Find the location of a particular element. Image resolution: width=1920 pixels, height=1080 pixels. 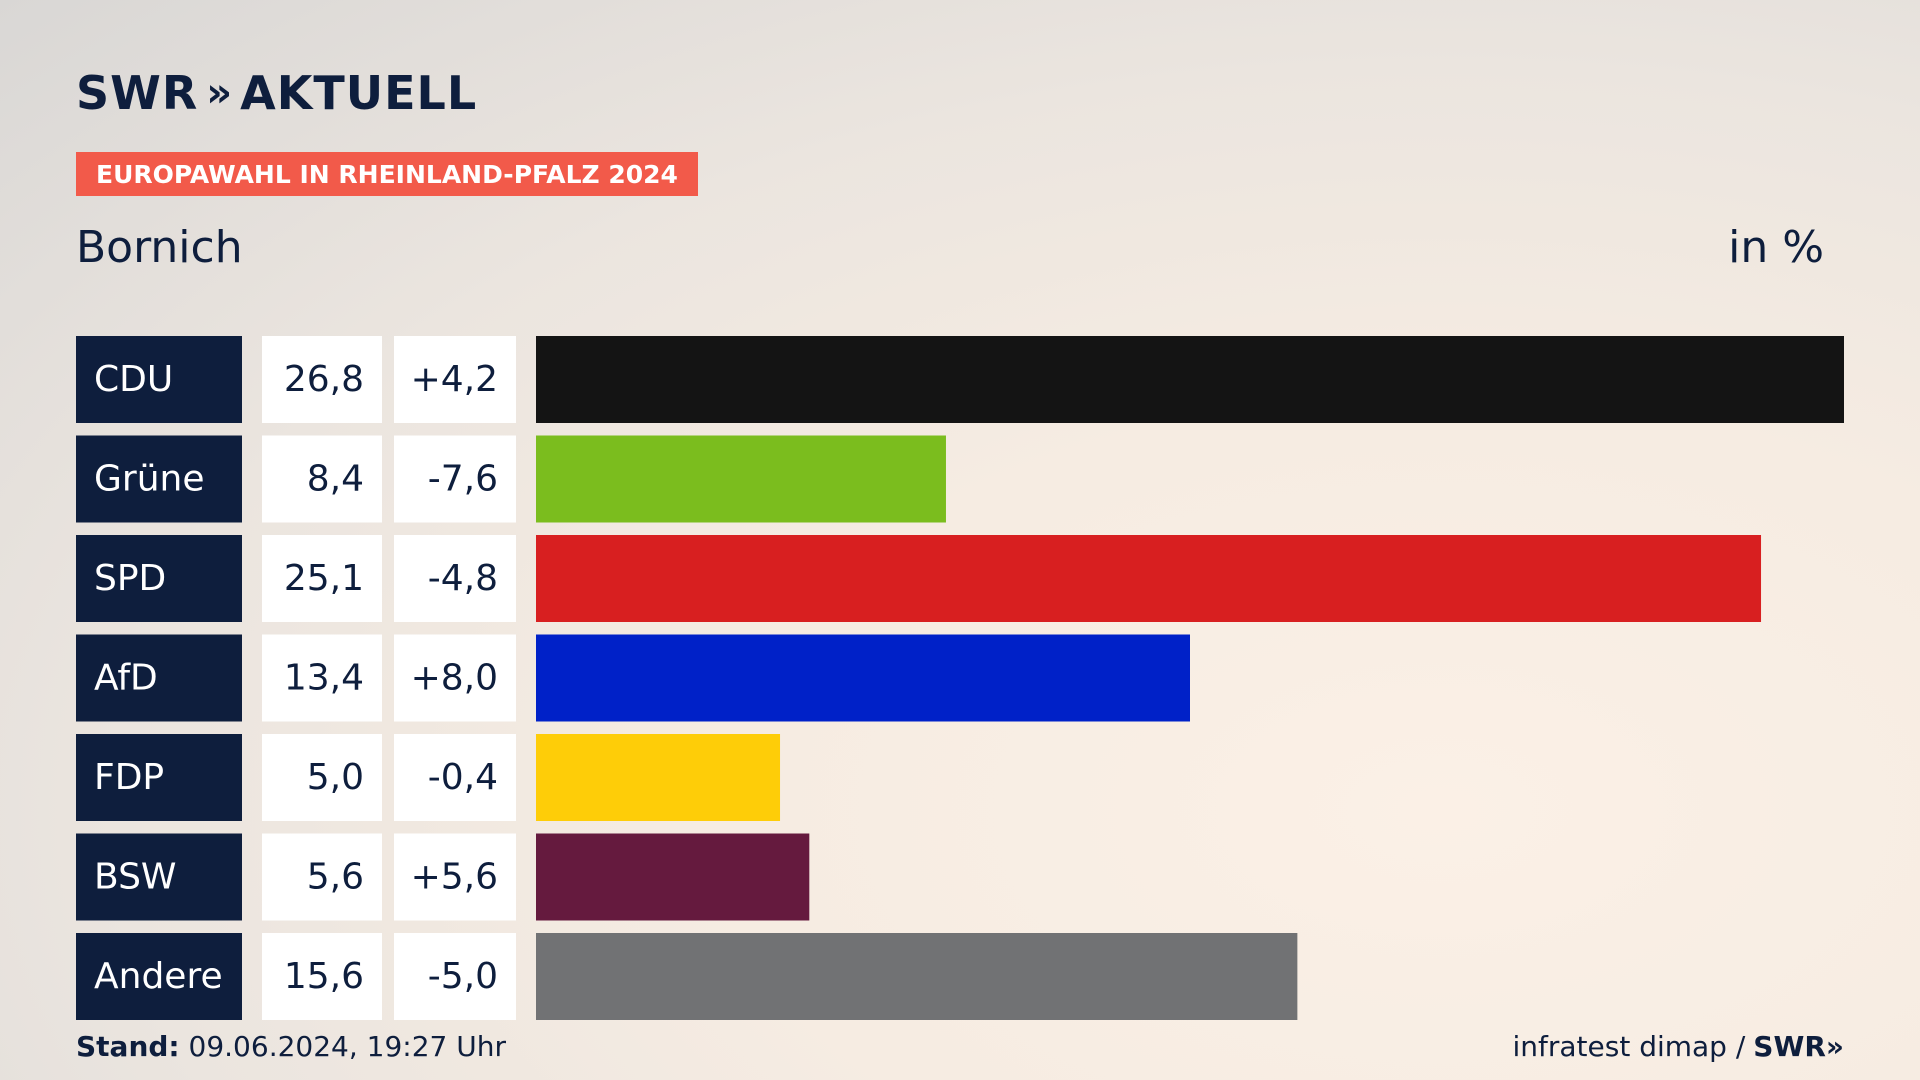

value-box-spd is located at coordinates (322, 578).